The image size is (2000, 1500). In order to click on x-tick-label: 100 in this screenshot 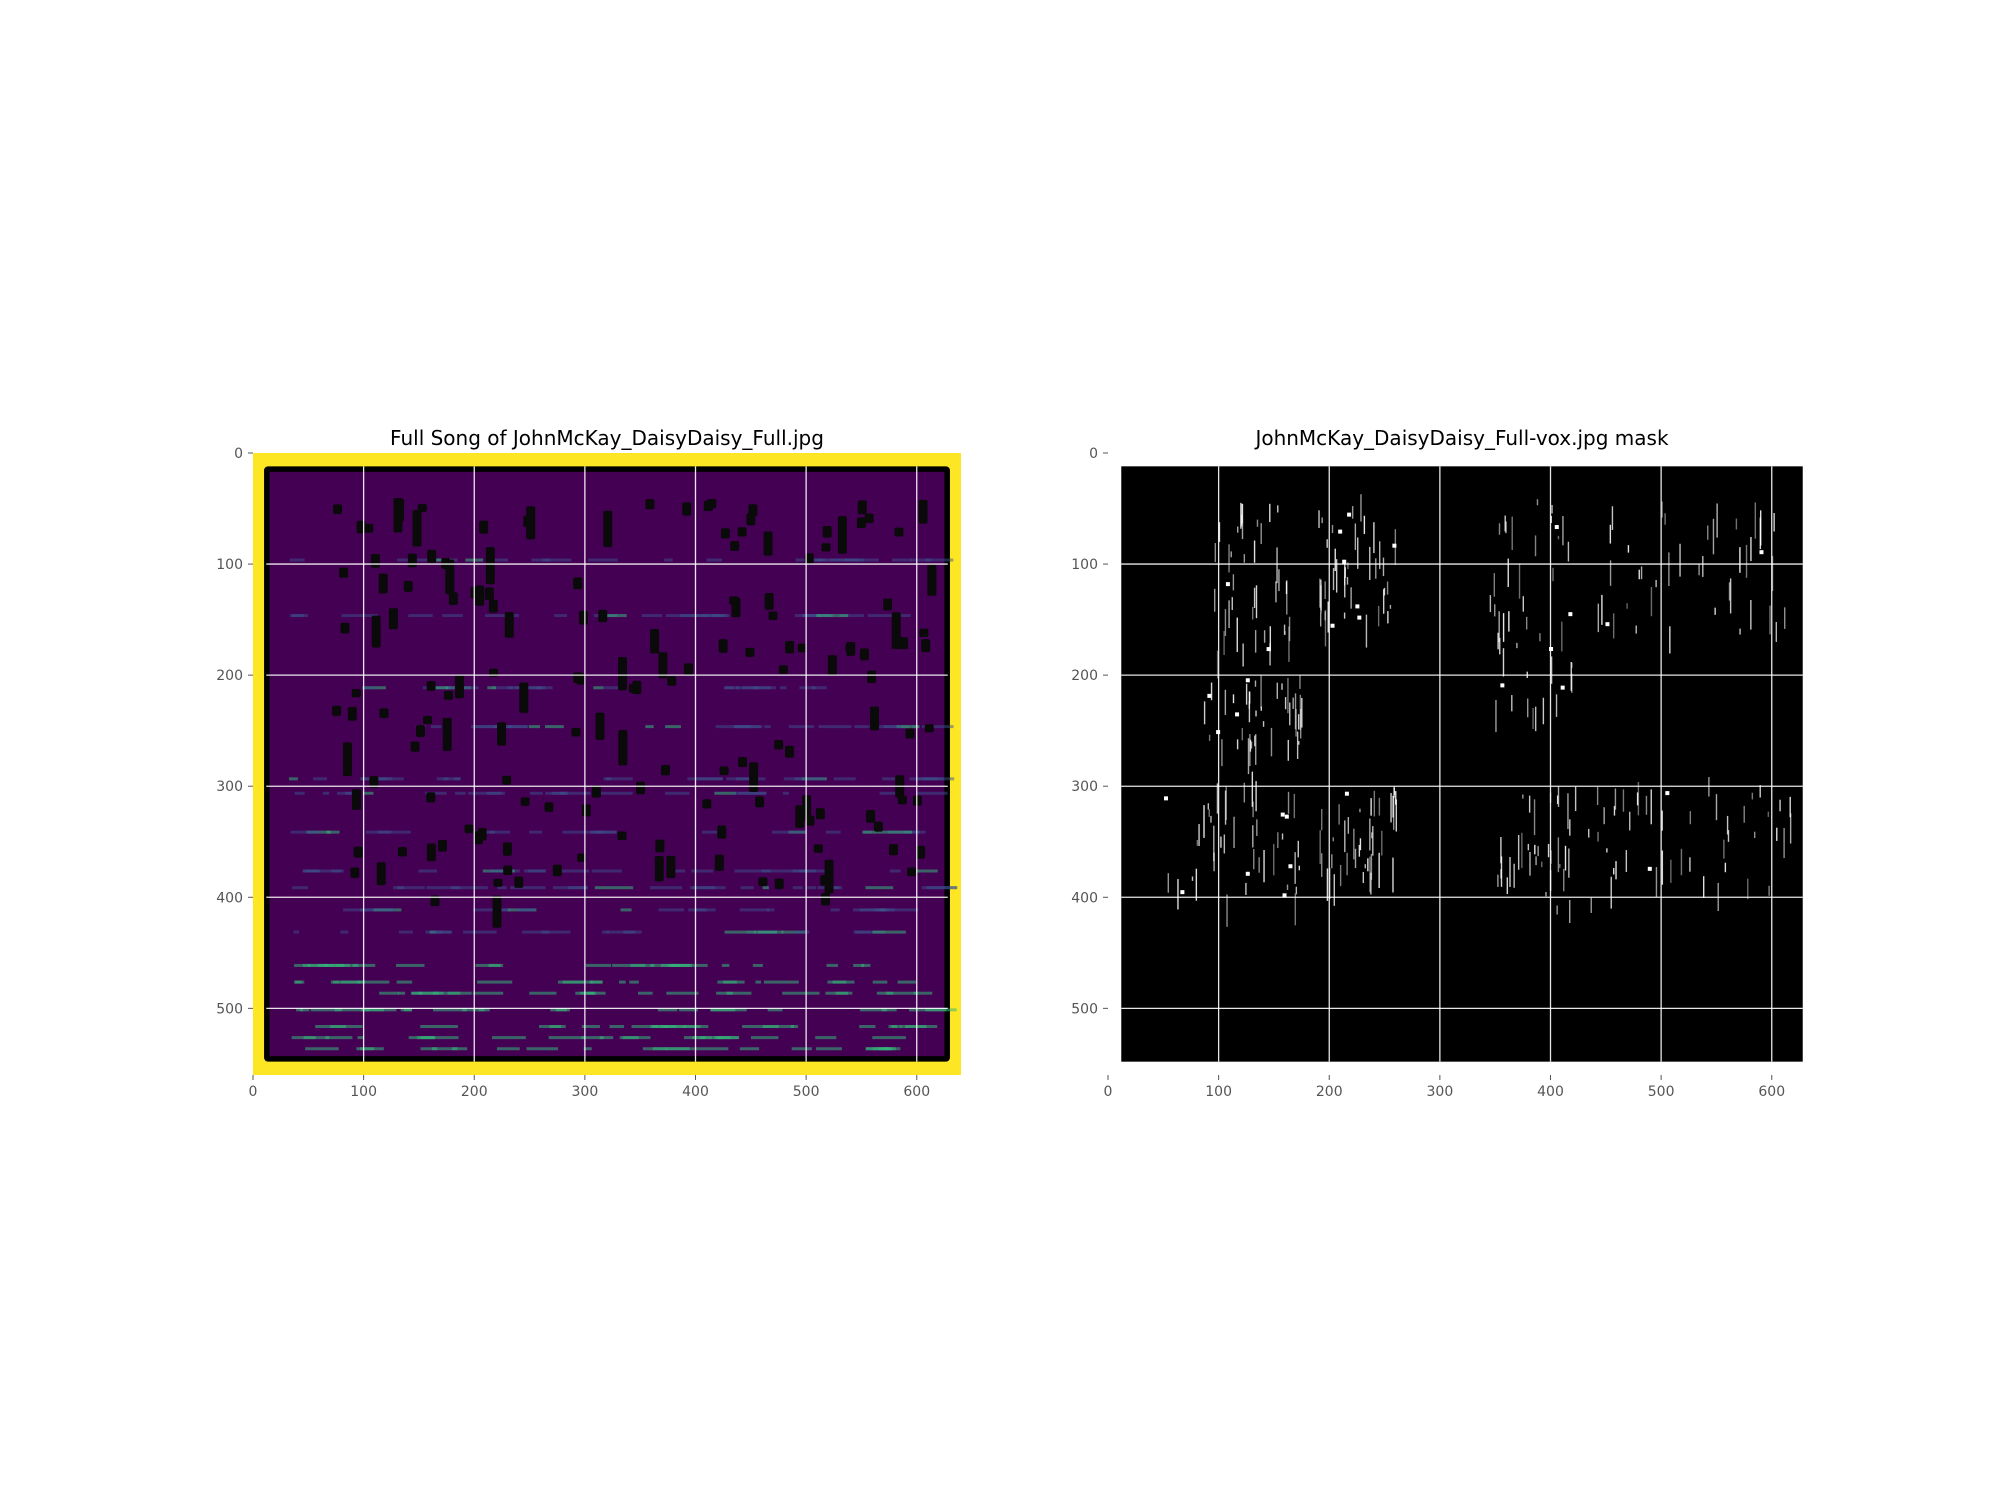, I will do `click(1218, 1092)`.